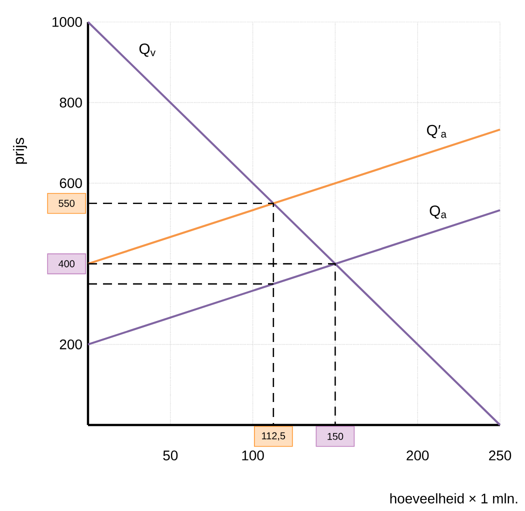 This screenshot has height=511, width=525. What do you see at coordinates (438, 212) in the screenshot?
I see `series-label: Q$_{a}$` at bounding box center [438, 212].